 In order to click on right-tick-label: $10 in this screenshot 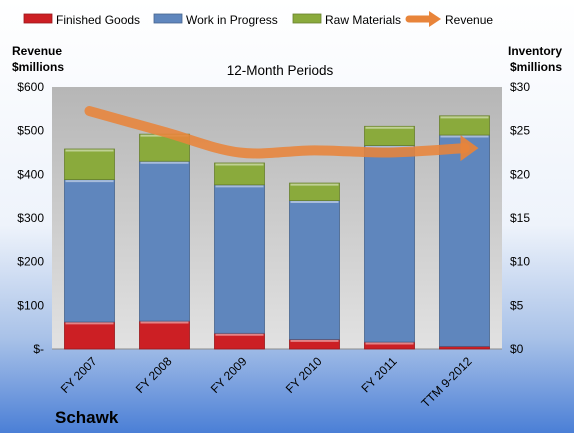, I will do `click(520, 262)`.